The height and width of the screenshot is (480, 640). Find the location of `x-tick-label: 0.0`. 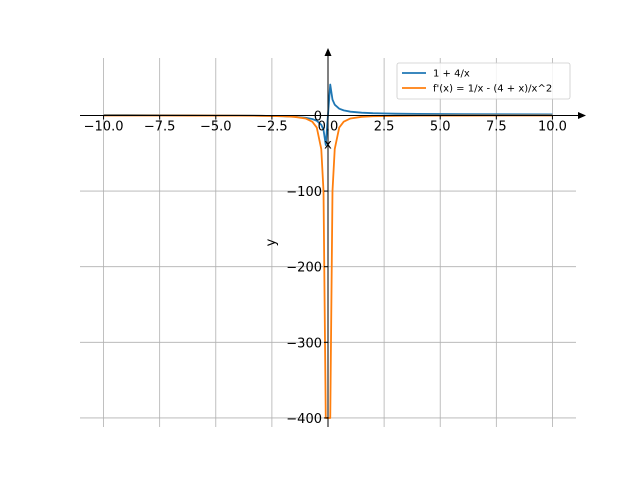

x-tick-label: 0.0 is located at coordinates (328, 126).